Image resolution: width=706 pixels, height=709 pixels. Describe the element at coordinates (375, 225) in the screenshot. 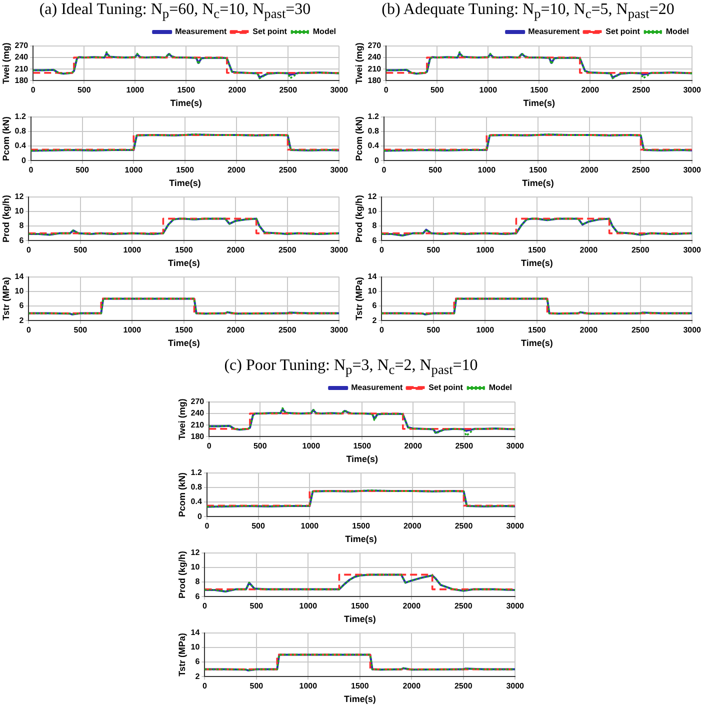

I see `y-tick-label: 8` at that location.